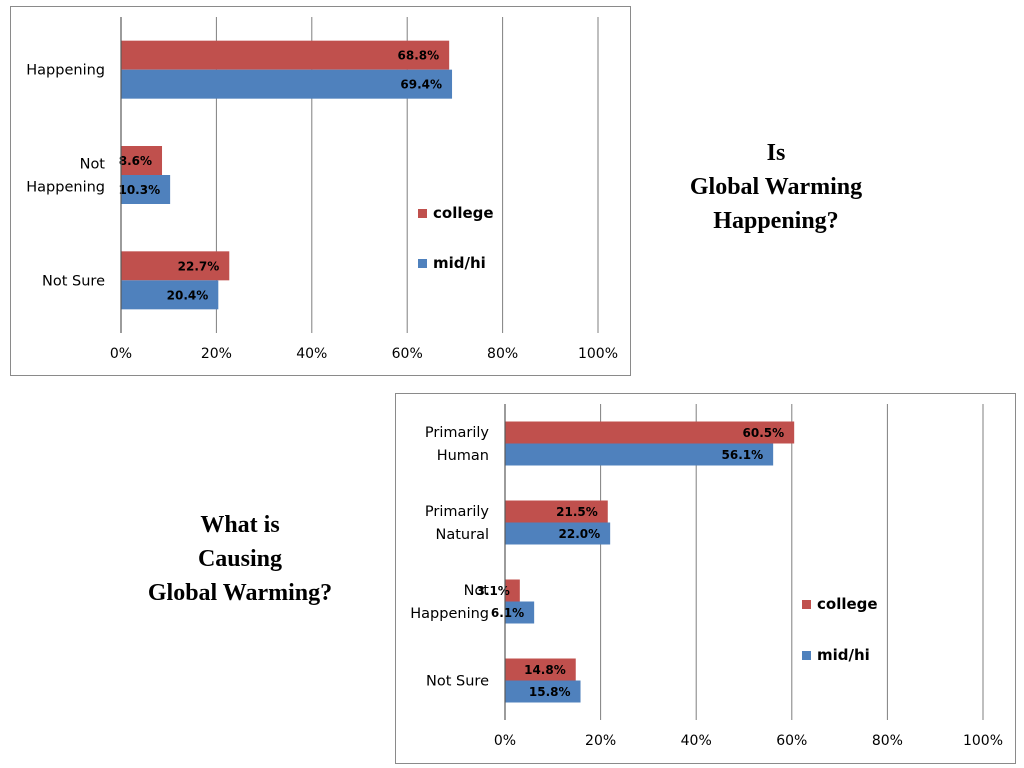  Describe the element at coordinates (493, 591) in the screenshot. I see `chart-bottom-data-label: 3.1%` at that location.